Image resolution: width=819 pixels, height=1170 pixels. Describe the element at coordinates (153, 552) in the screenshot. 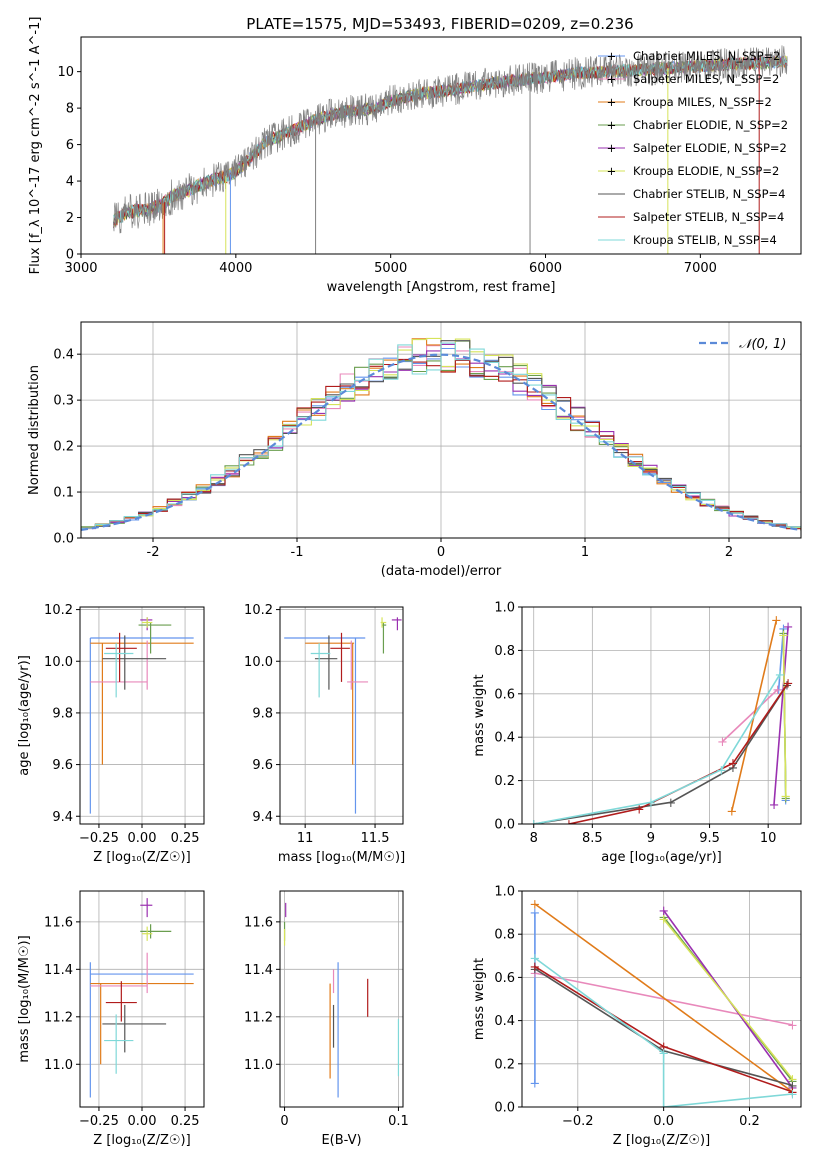

I see `x-tick-label: -2` at that location.